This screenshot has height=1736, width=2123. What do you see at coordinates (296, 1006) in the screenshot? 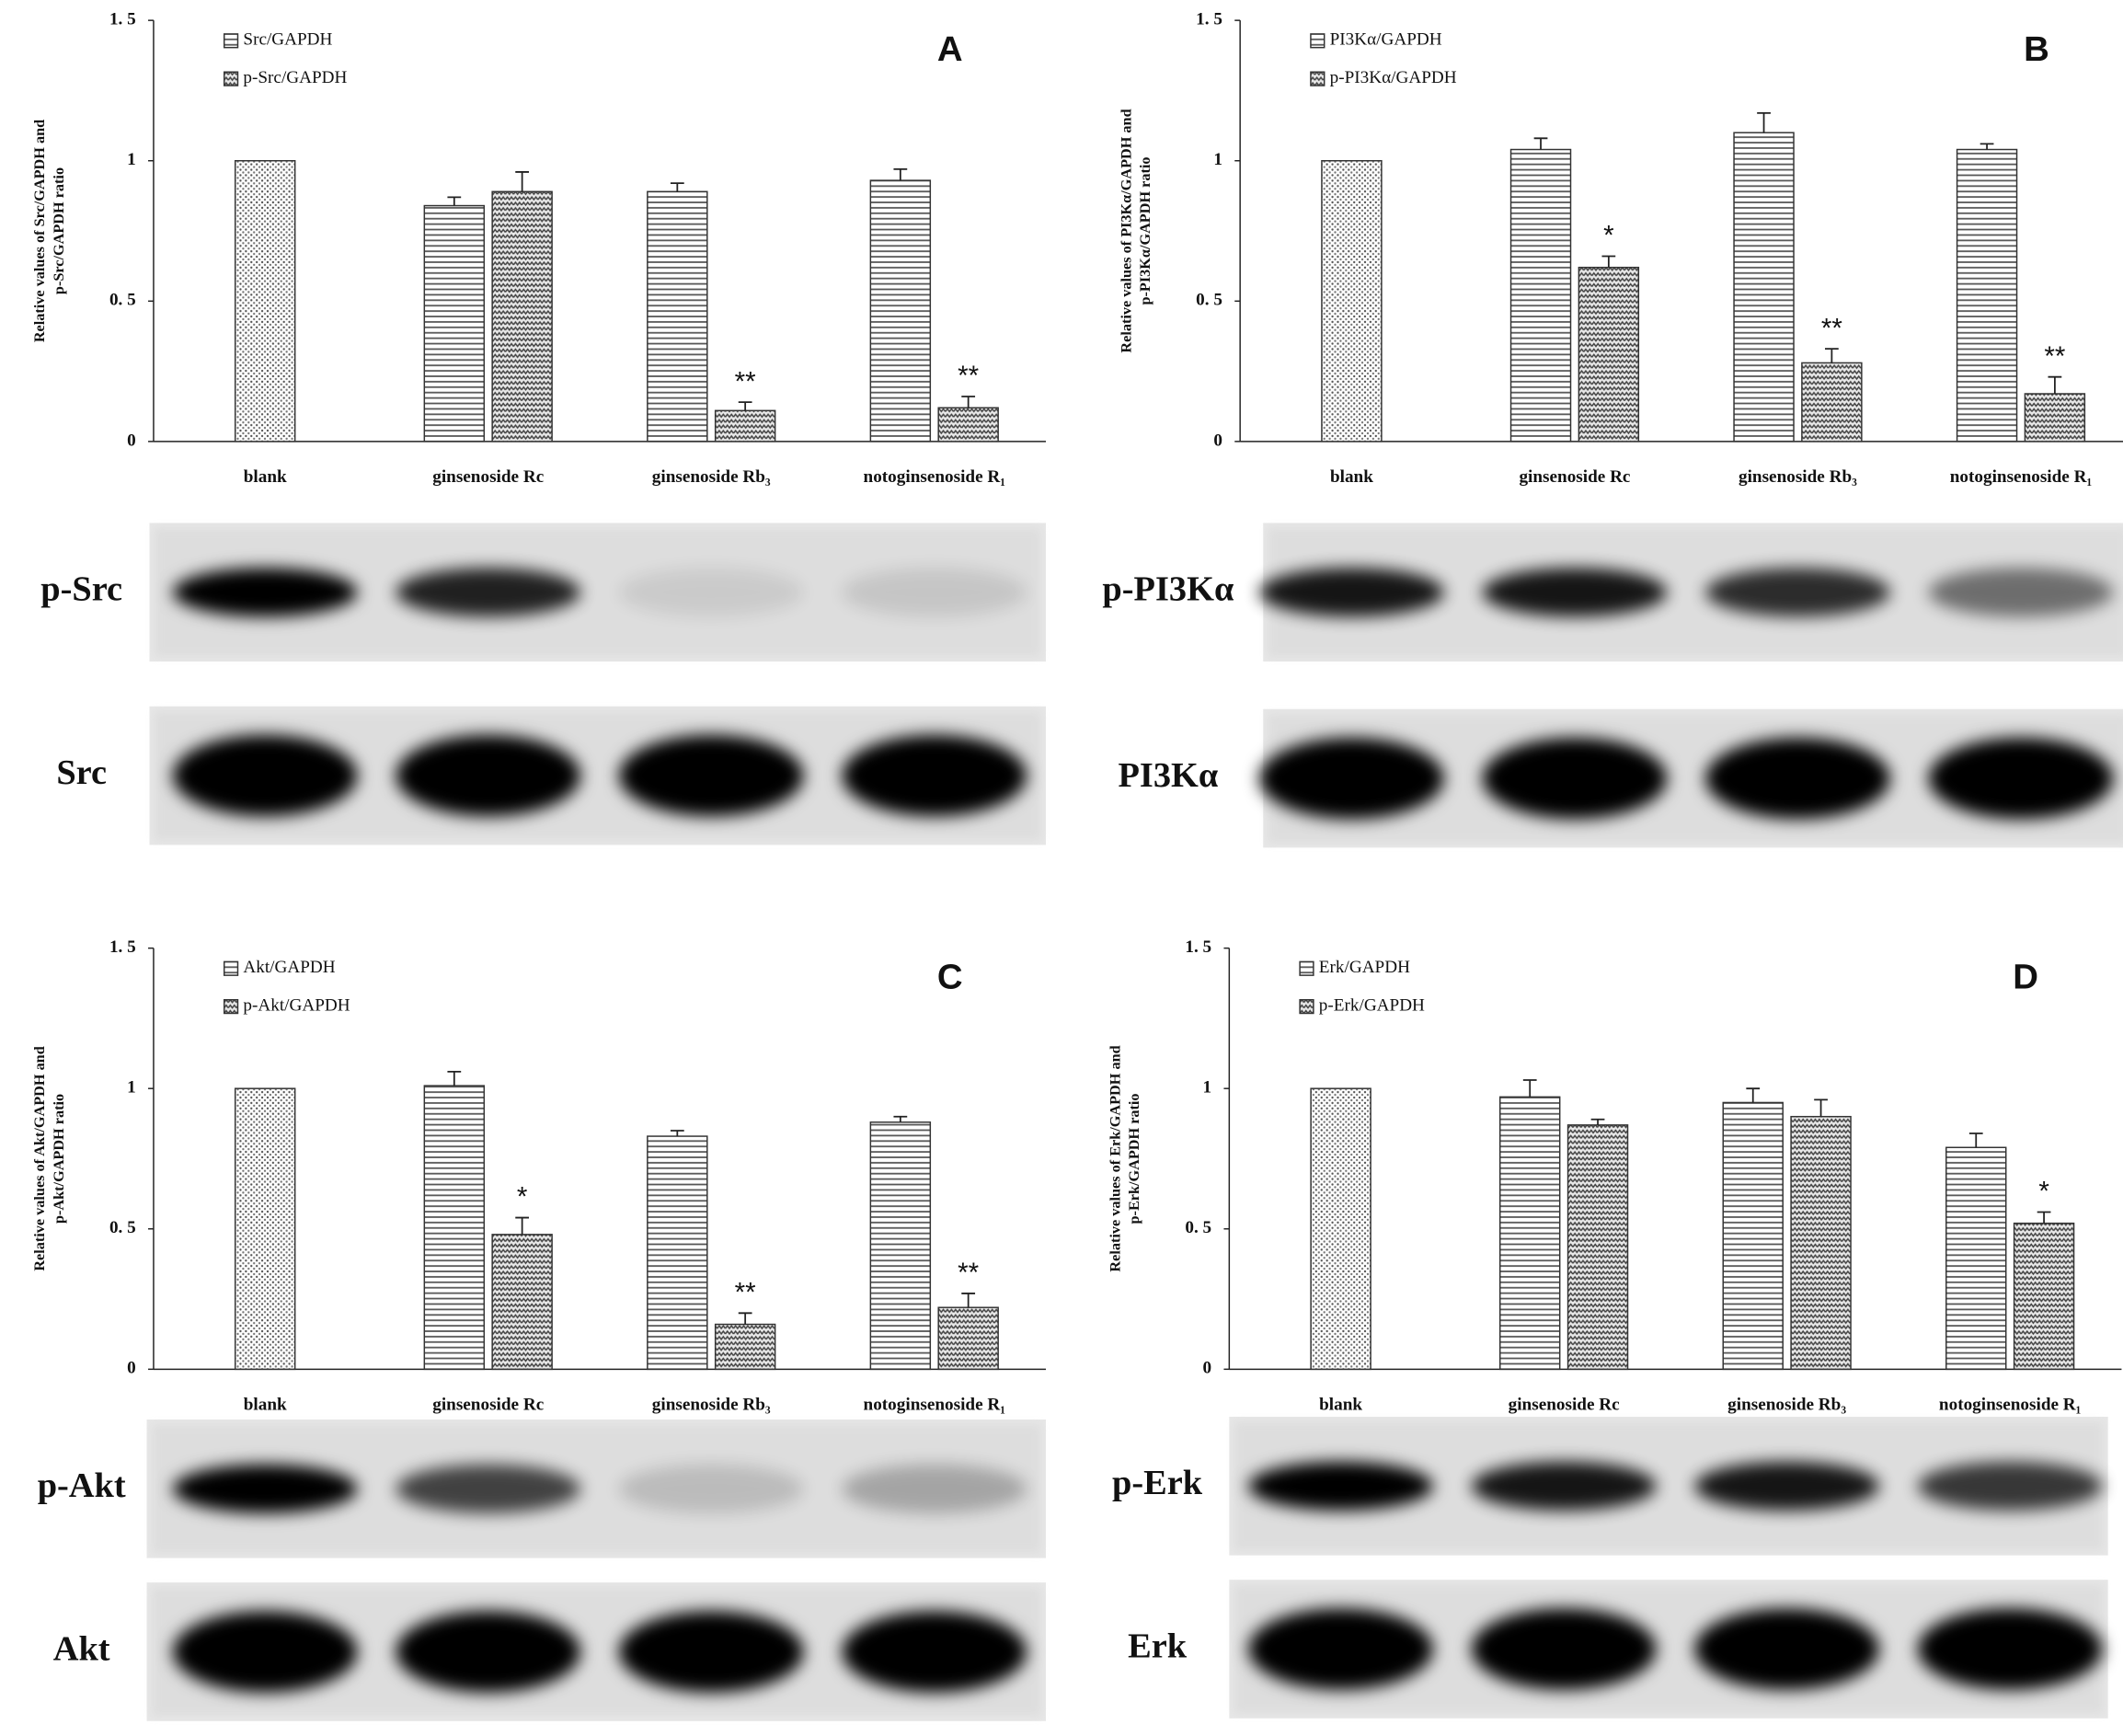
I see `legend-label: p-Akt/GAPDH` at bounding box center [296, 1006].